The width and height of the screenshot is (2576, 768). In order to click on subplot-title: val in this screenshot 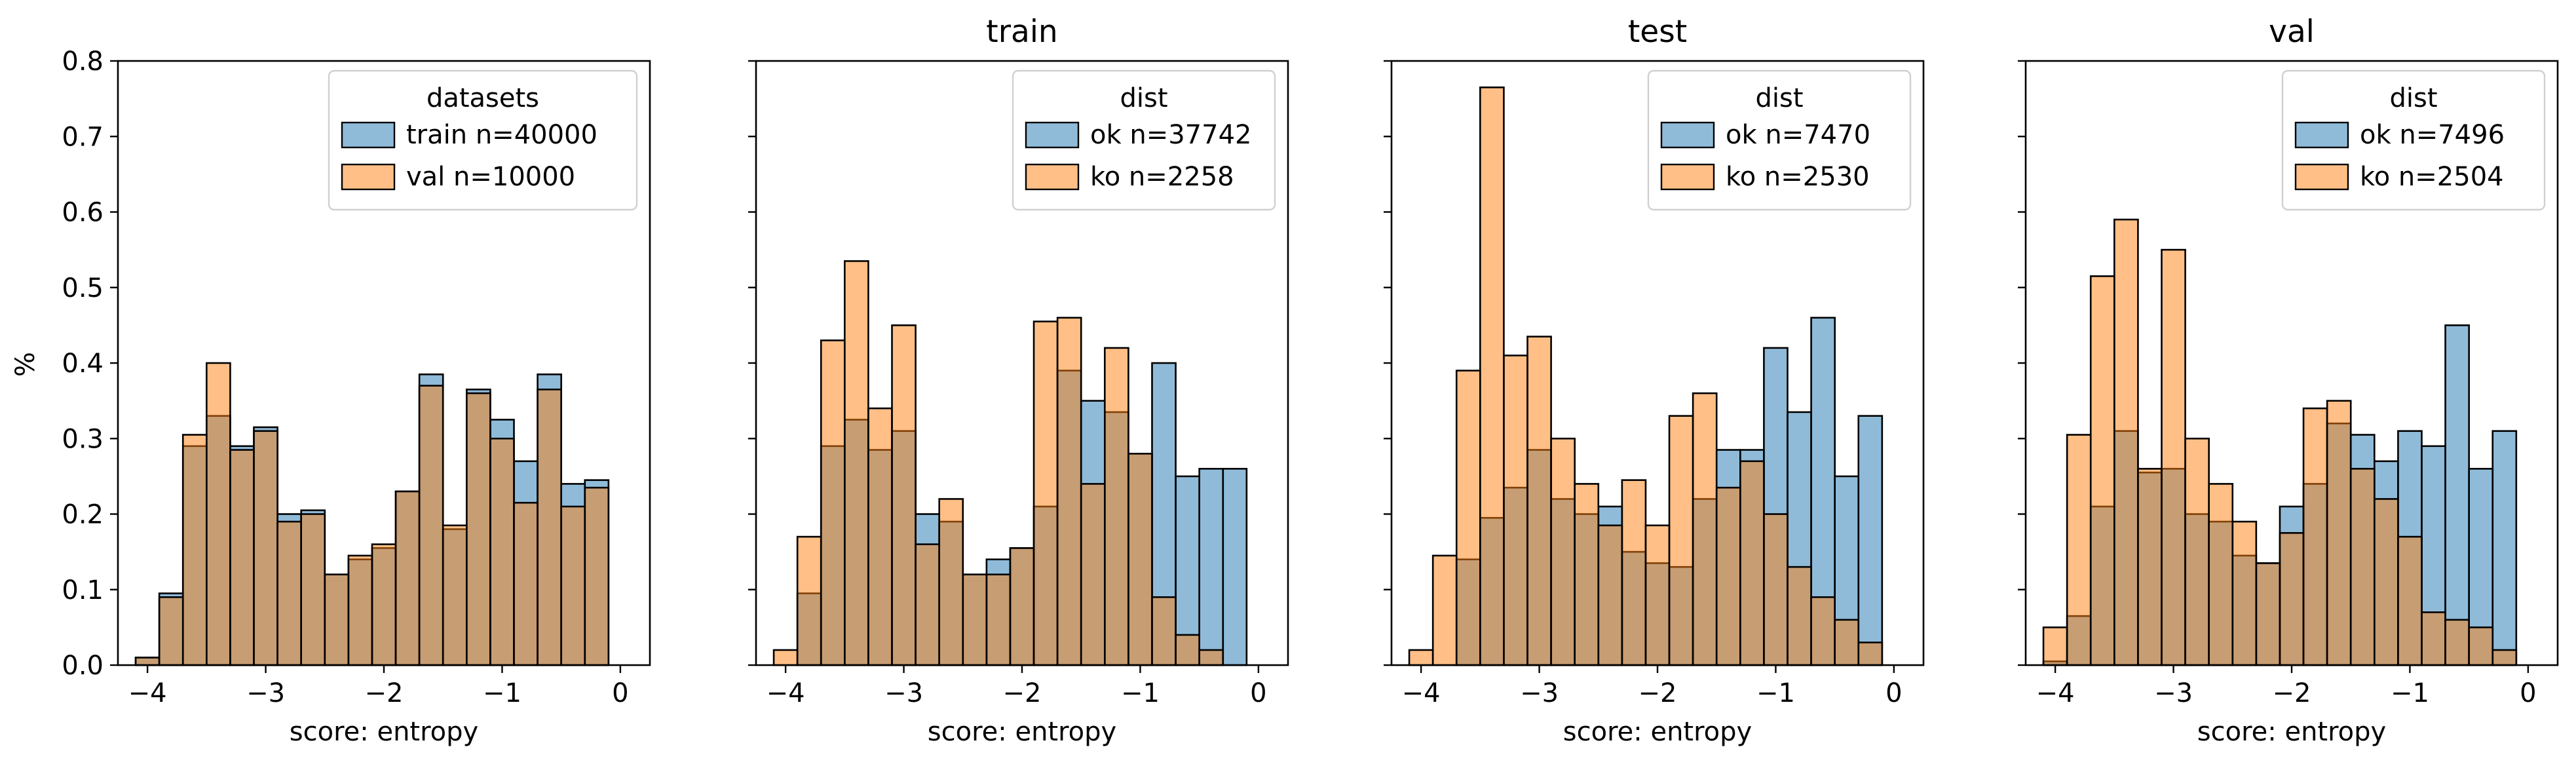, I will do `click(2292, 32)`.